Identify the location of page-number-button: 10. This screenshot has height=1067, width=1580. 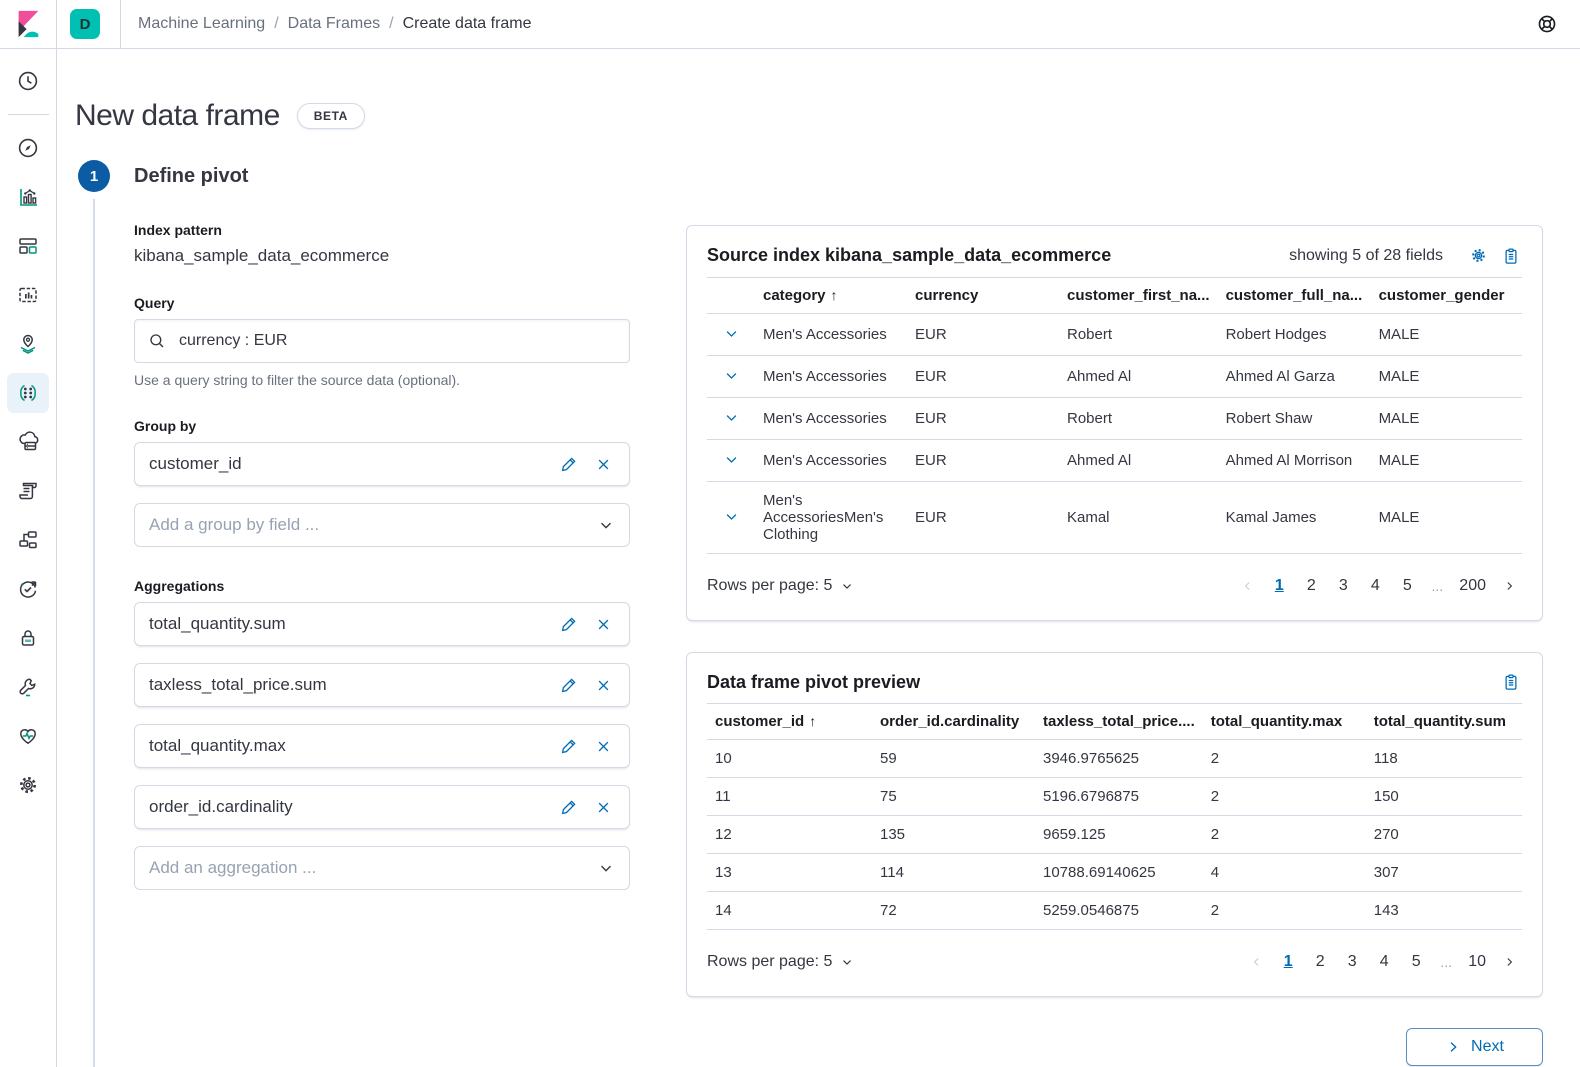
(1477, 962).